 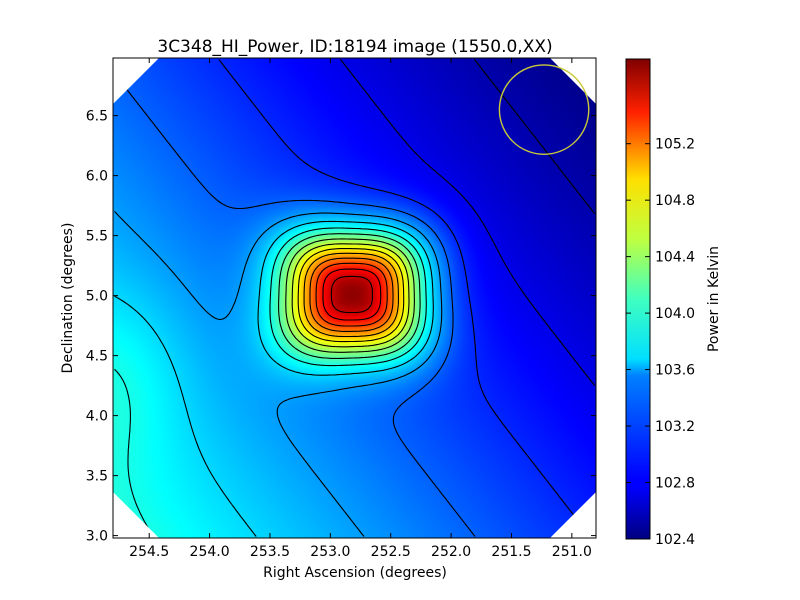 I want to click on colorbar-label: Power in Kelvin, so click(x=714, y=299).